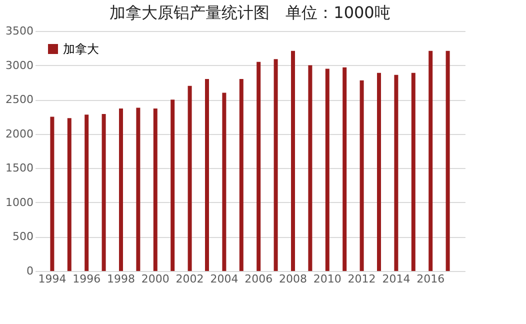  Describe the element at coordinates (190, 279) in the screenshot. I see `x-tick-label: 2002` at that location.